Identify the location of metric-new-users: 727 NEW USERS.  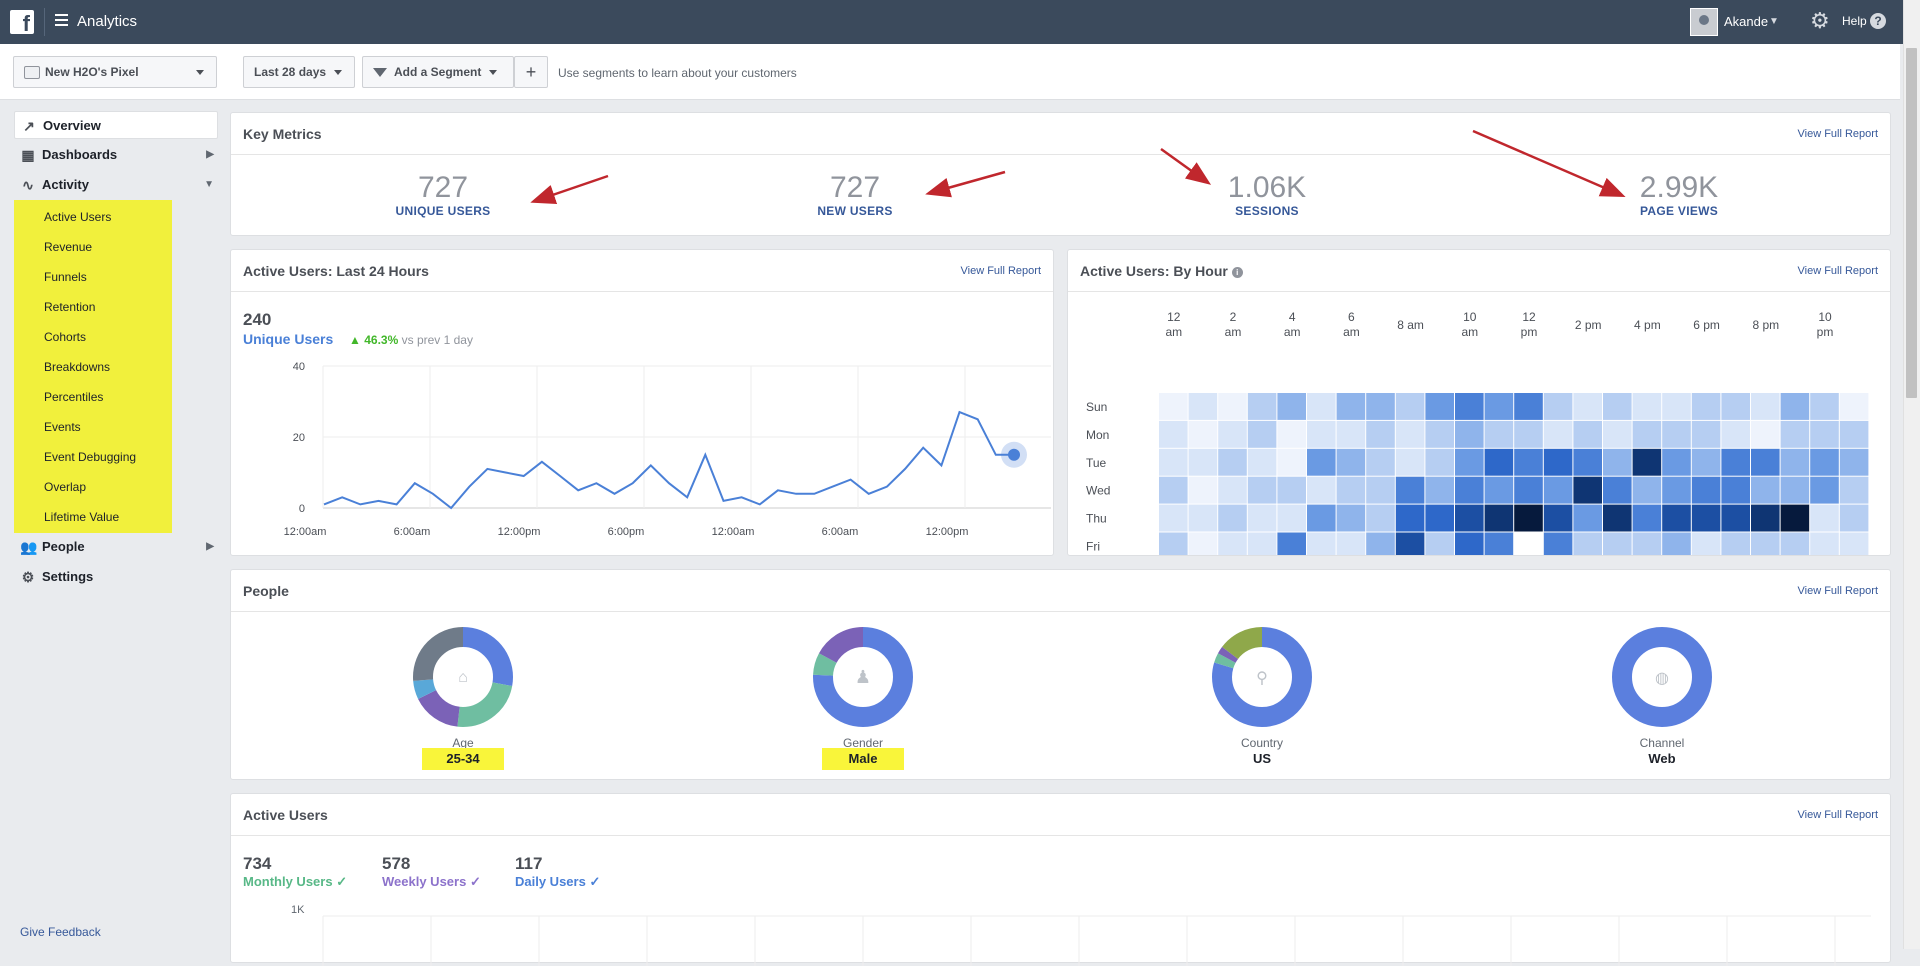
(855, 195).